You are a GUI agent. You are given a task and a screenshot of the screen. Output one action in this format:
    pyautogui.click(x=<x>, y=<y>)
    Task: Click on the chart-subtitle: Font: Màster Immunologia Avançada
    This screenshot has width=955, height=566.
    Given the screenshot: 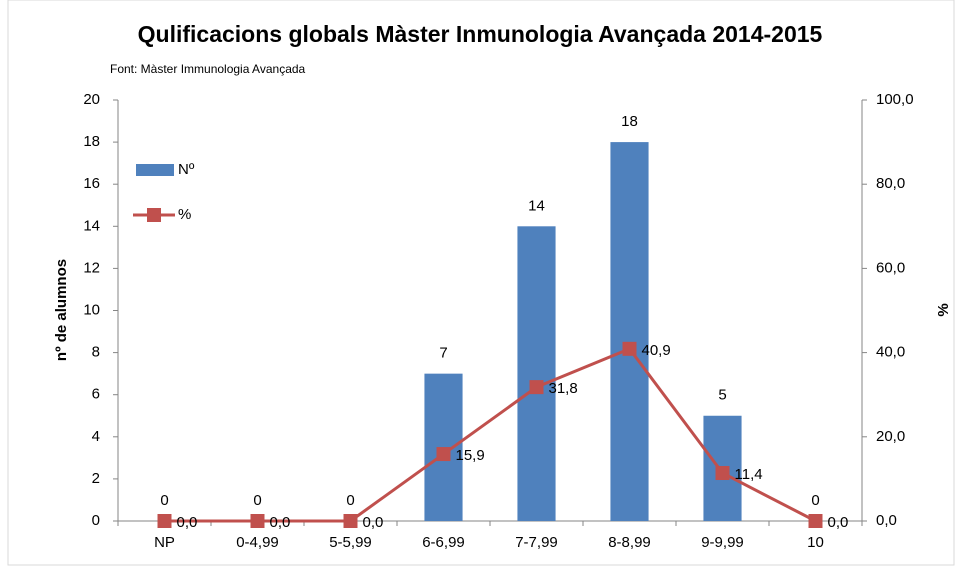 What is the action you would take?
    pyautogui.click(x=208, y=69)
    